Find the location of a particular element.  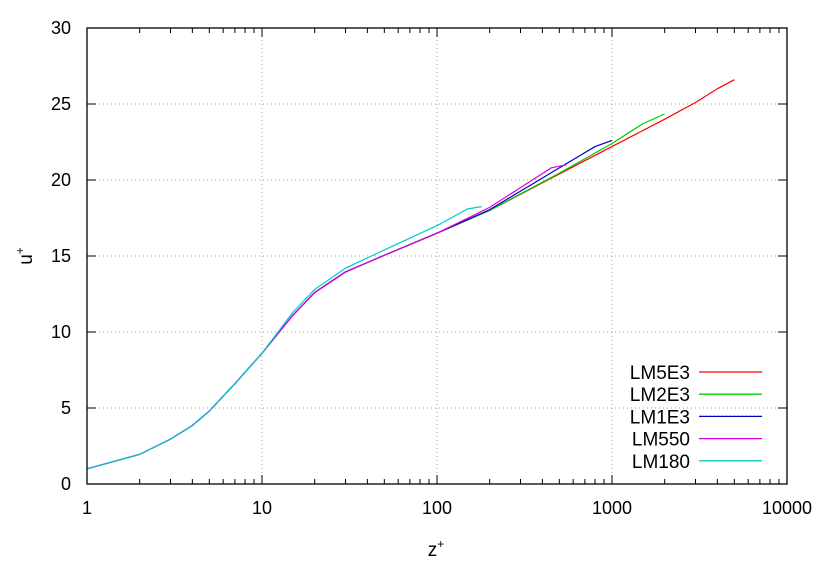

legend-label: LM2E3 is located at coordinates (660, 395).